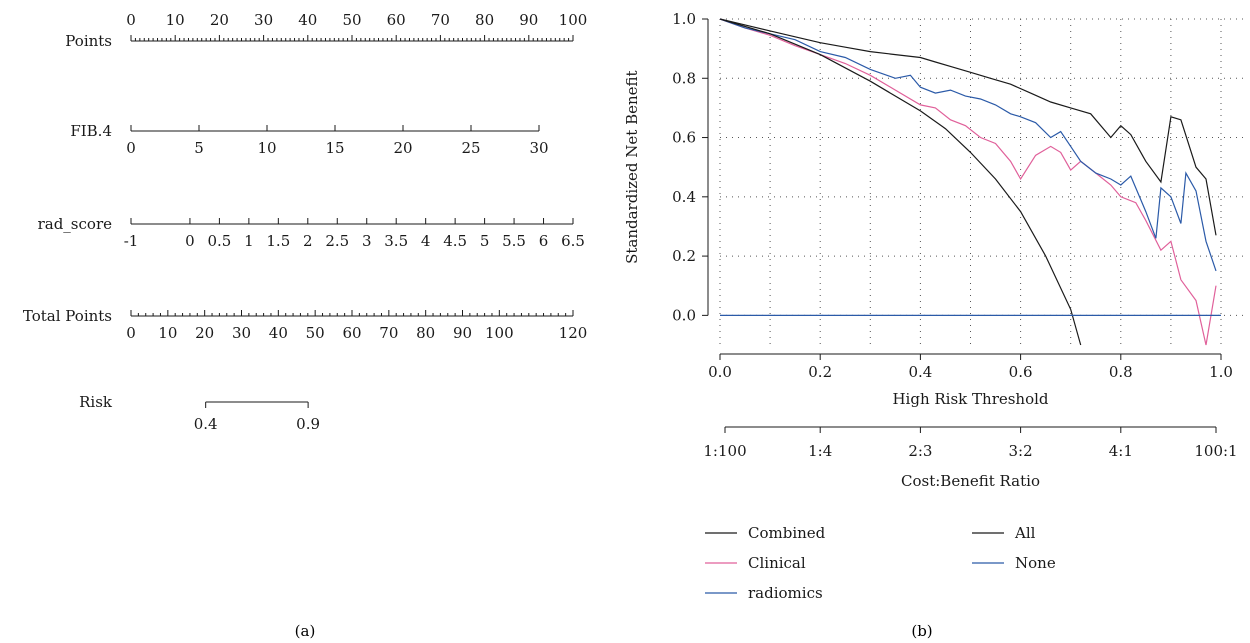  What do you see at coordinates (968, 127) in the screenshot?
I see `series-line-combined` at bounding box center [968, 127].